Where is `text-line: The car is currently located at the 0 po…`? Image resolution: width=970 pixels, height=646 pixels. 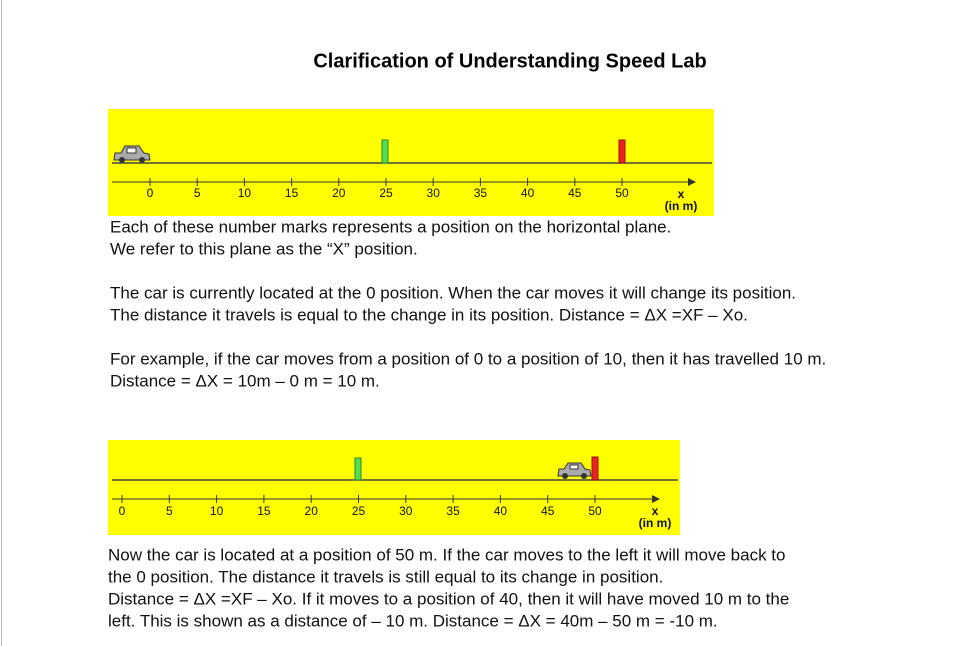
text-line: The car is currently located at the 0 po… is located at coordinates (453, 292).